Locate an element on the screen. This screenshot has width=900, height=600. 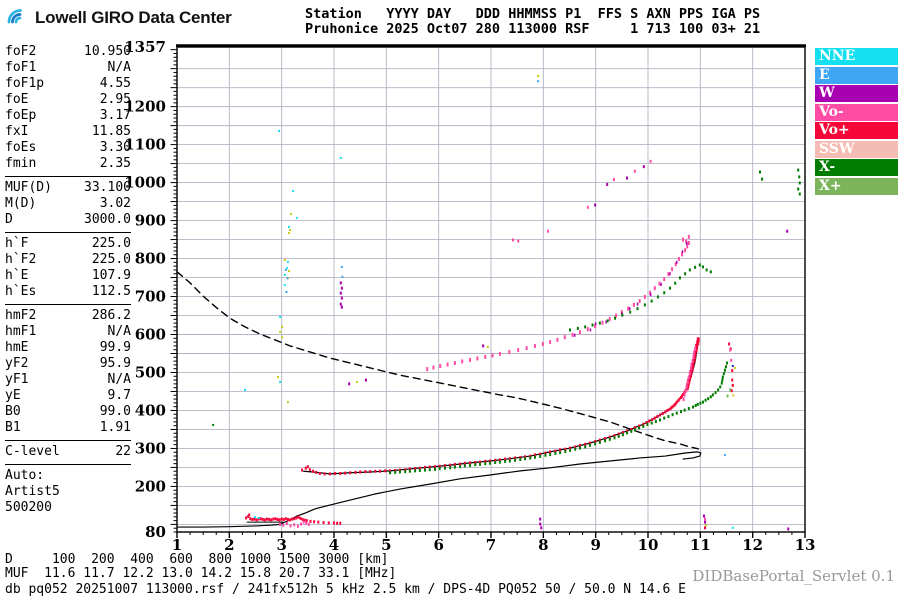
parameter-label: yE is located at coordinates (13, 395).